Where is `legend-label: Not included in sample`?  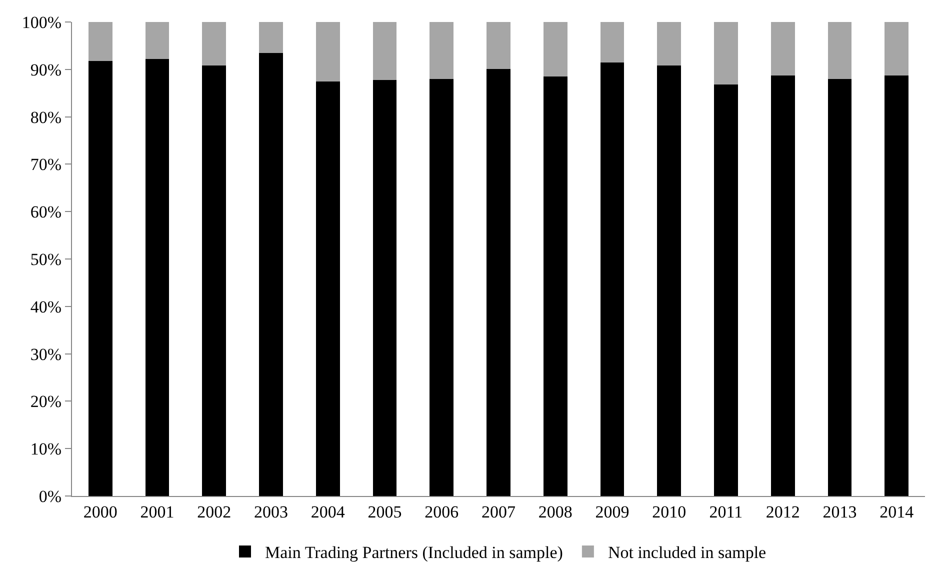 legend-label: Not included in sample is located at coordinates (687, 552).